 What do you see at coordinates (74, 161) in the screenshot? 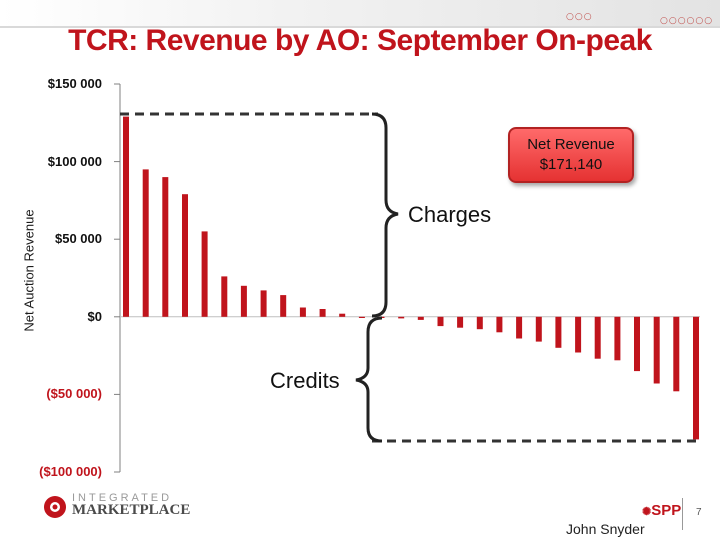
I see `y-tick-label: $100 000` at bounding box center [74, 161].